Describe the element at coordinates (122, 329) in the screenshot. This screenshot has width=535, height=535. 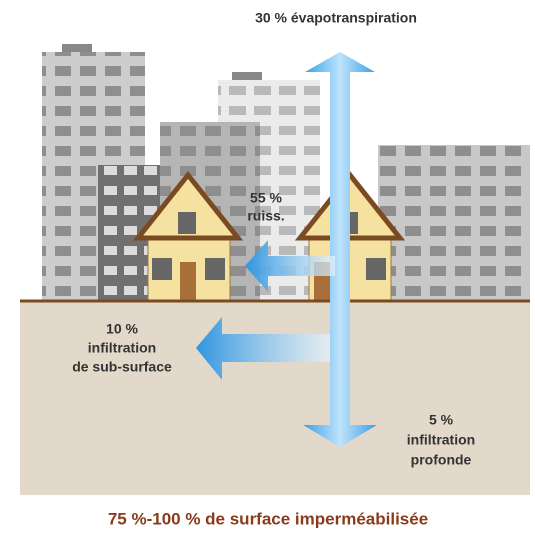
I see `label: 10 %` at that location.